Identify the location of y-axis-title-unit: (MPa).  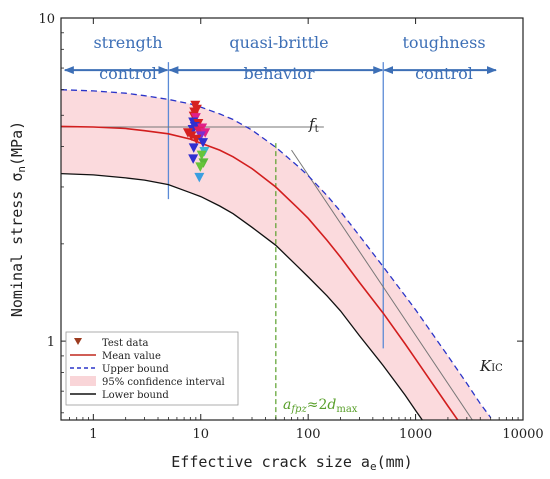
(17, 143).